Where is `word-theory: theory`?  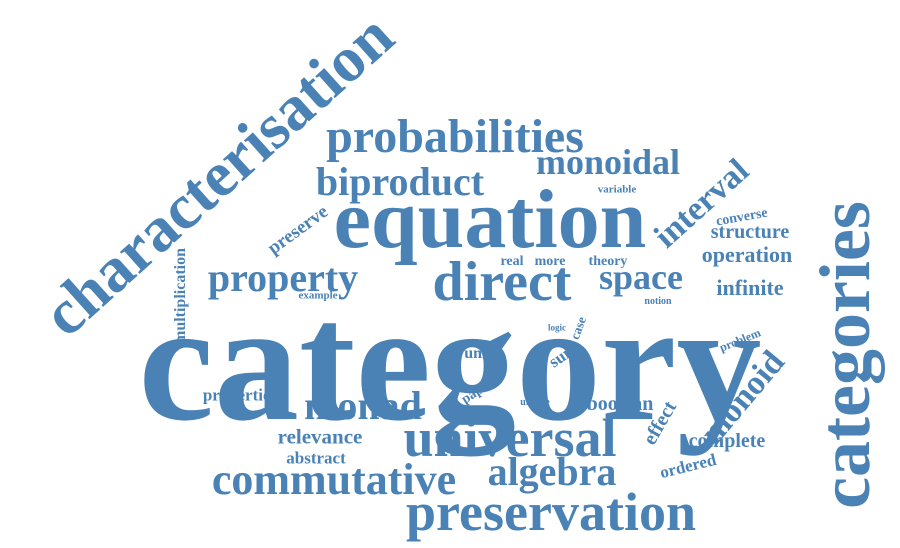
word-theory: theory is located at coordinates (608, 261).